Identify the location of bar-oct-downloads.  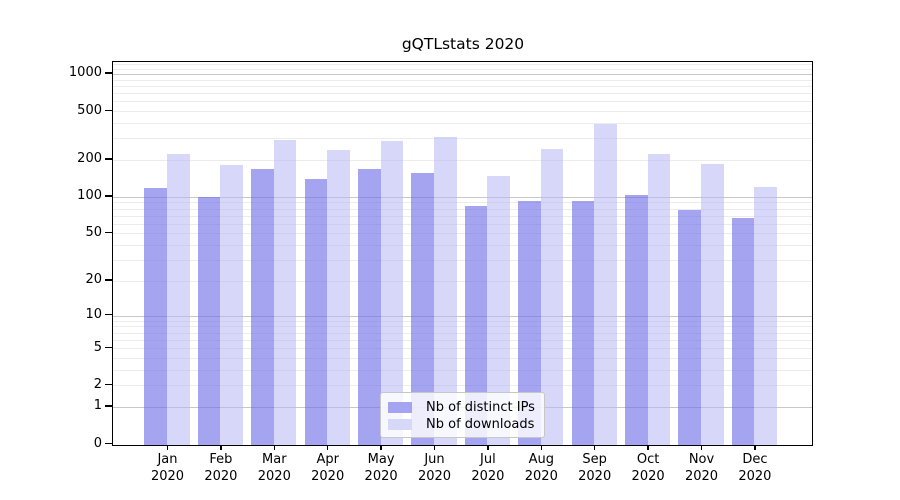
(659, 299).